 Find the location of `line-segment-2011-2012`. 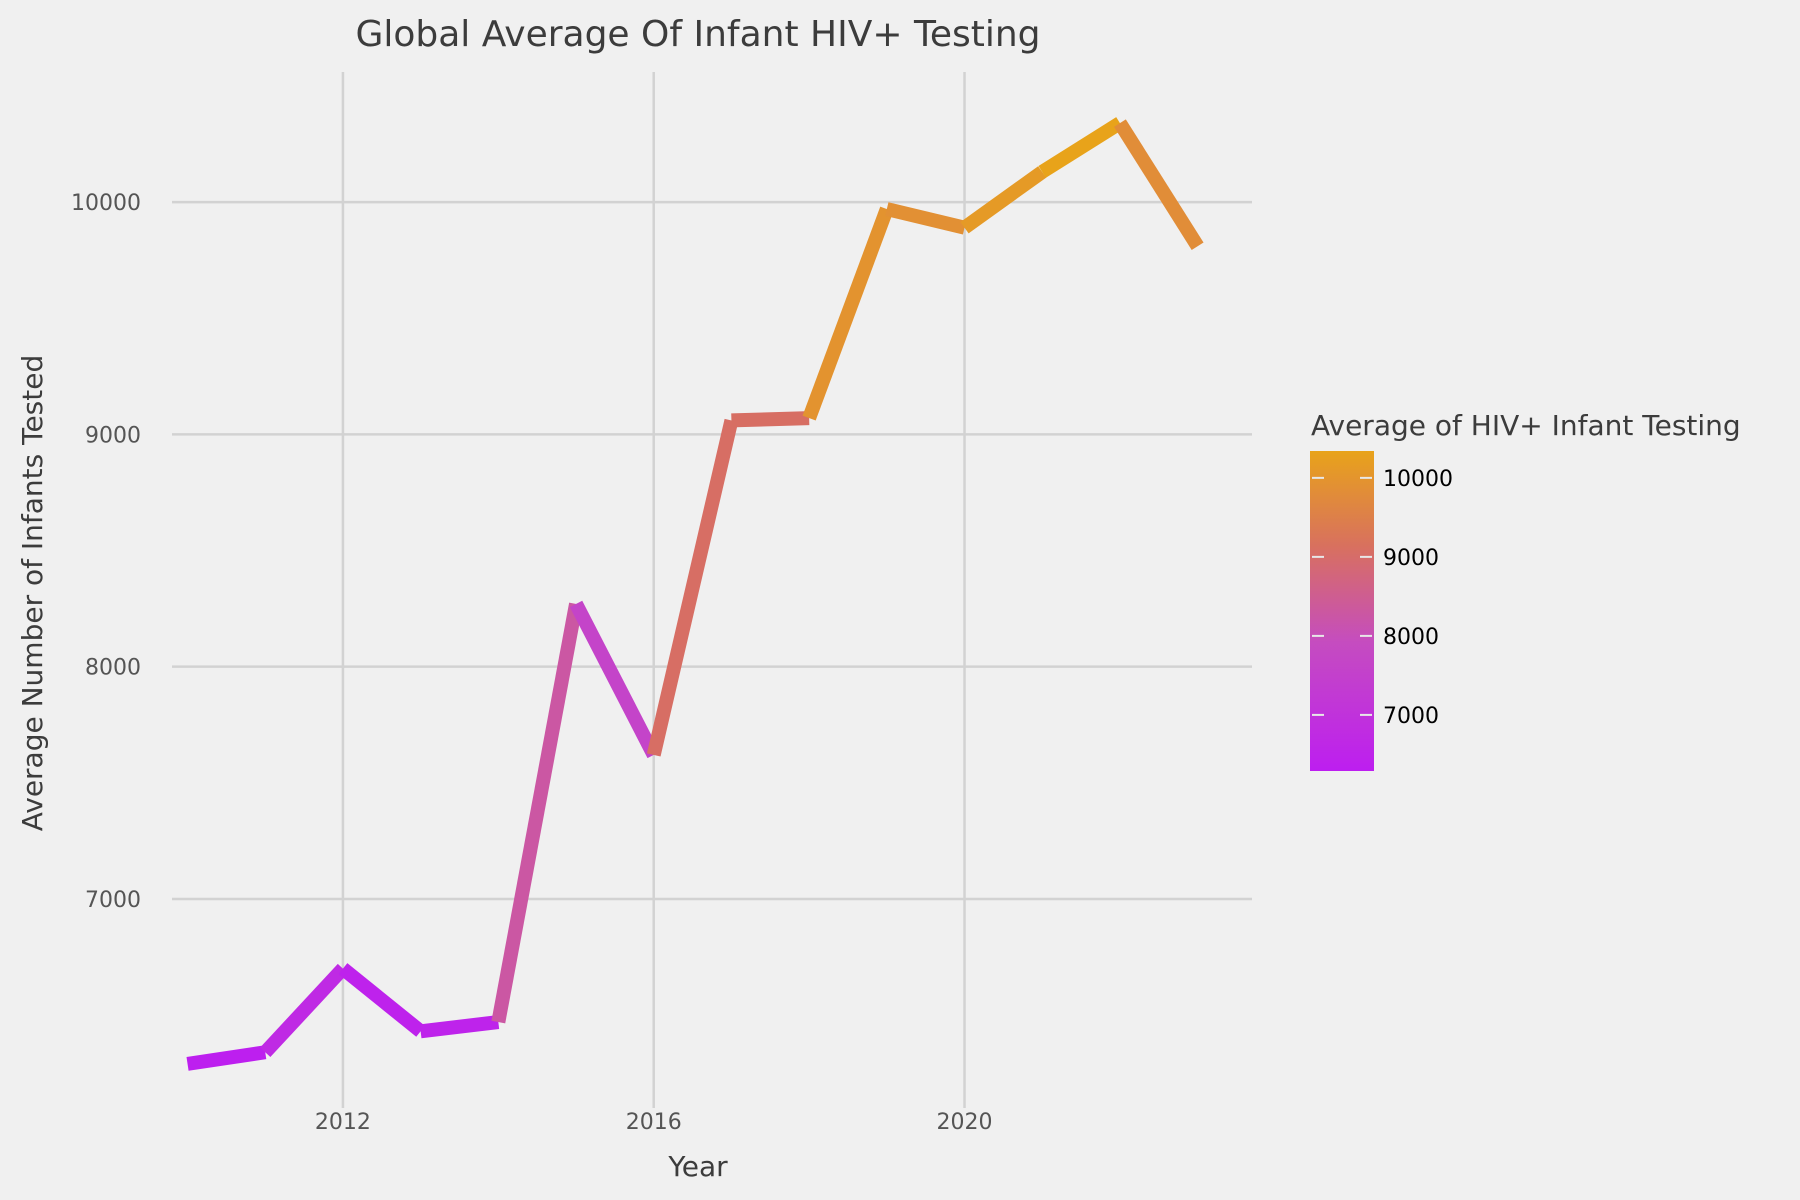

line-segment-2011-2012 is located at coordinates (304, 1010).